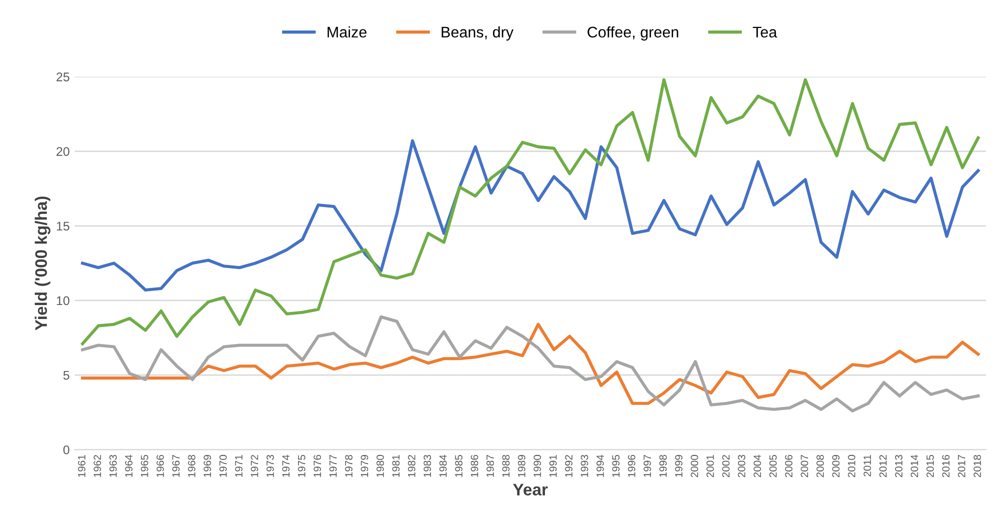  I want to click on x-tick-label: 1981, so click(396, 466).